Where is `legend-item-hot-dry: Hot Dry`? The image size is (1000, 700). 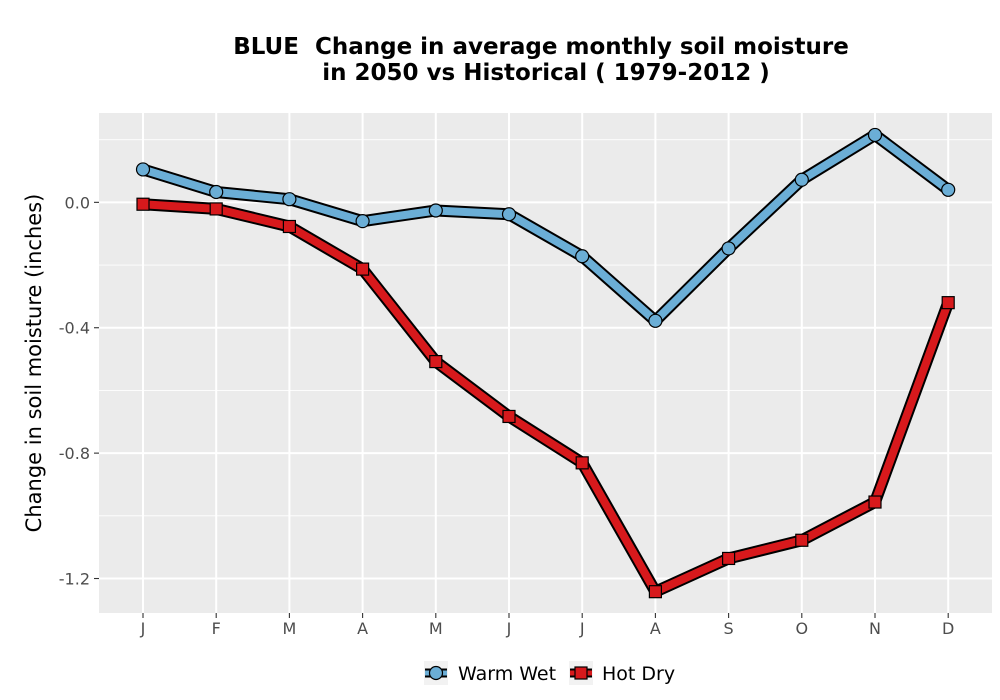 legend-item-hot-dry: Hot Dry is located at coordinates (622, 673).